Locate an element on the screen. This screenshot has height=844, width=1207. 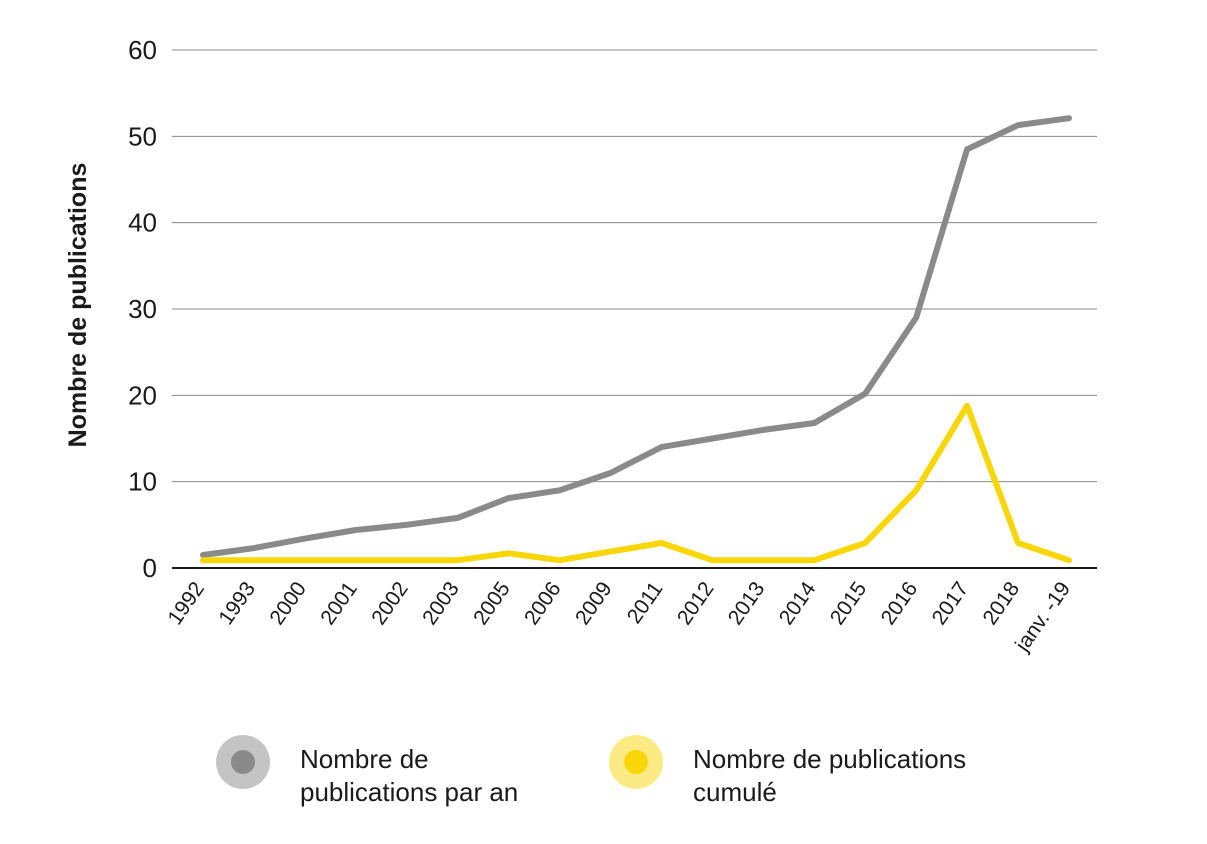
x-tick-label: 2011 is located at coordinates (645, 603).